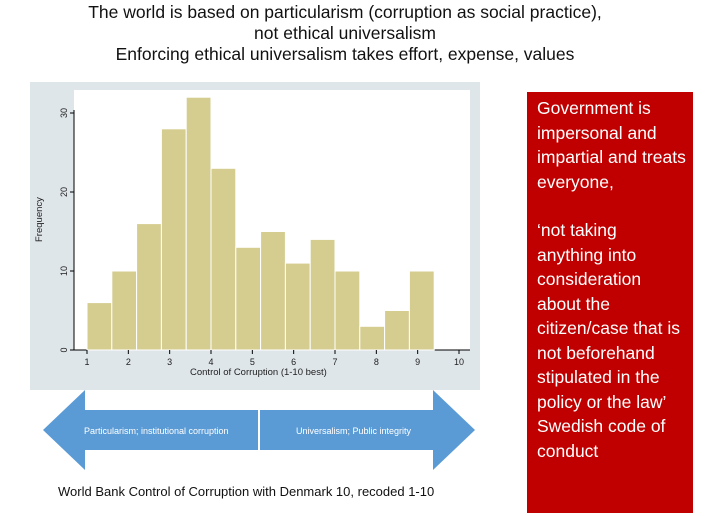  What do you see at coordinates (210, 362) in the screenshot?
I see `x-tick-label: 4` at bounding box center [210, 362].